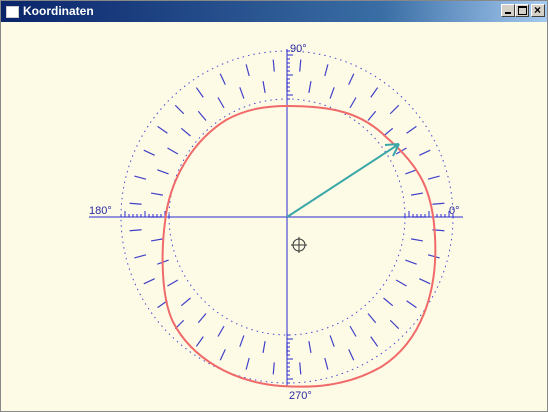 The width and height of the screenshot is (548, 412). I want to click on title-bar: Koordinaten ×, so click(274, 11).